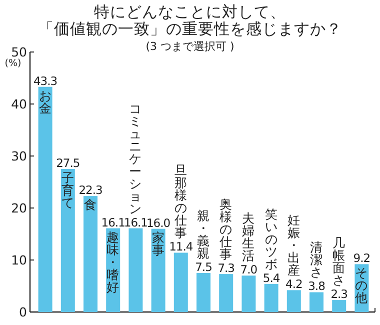 The height and width of the screenshot is (325, 380). I want to click on data-label: 7.3, so click(226, 268).